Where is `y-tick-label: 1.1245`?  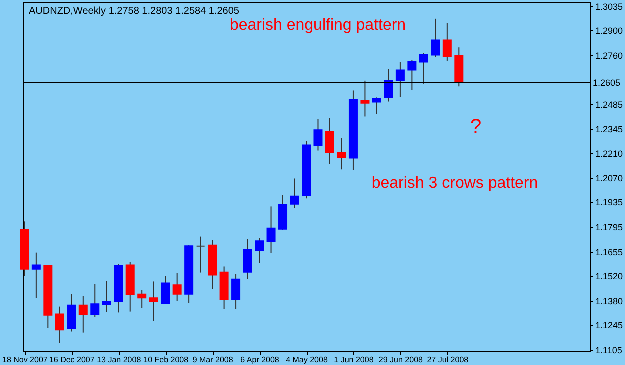
y-tick-label: 1.1245 is located at coordinates (610, 325).